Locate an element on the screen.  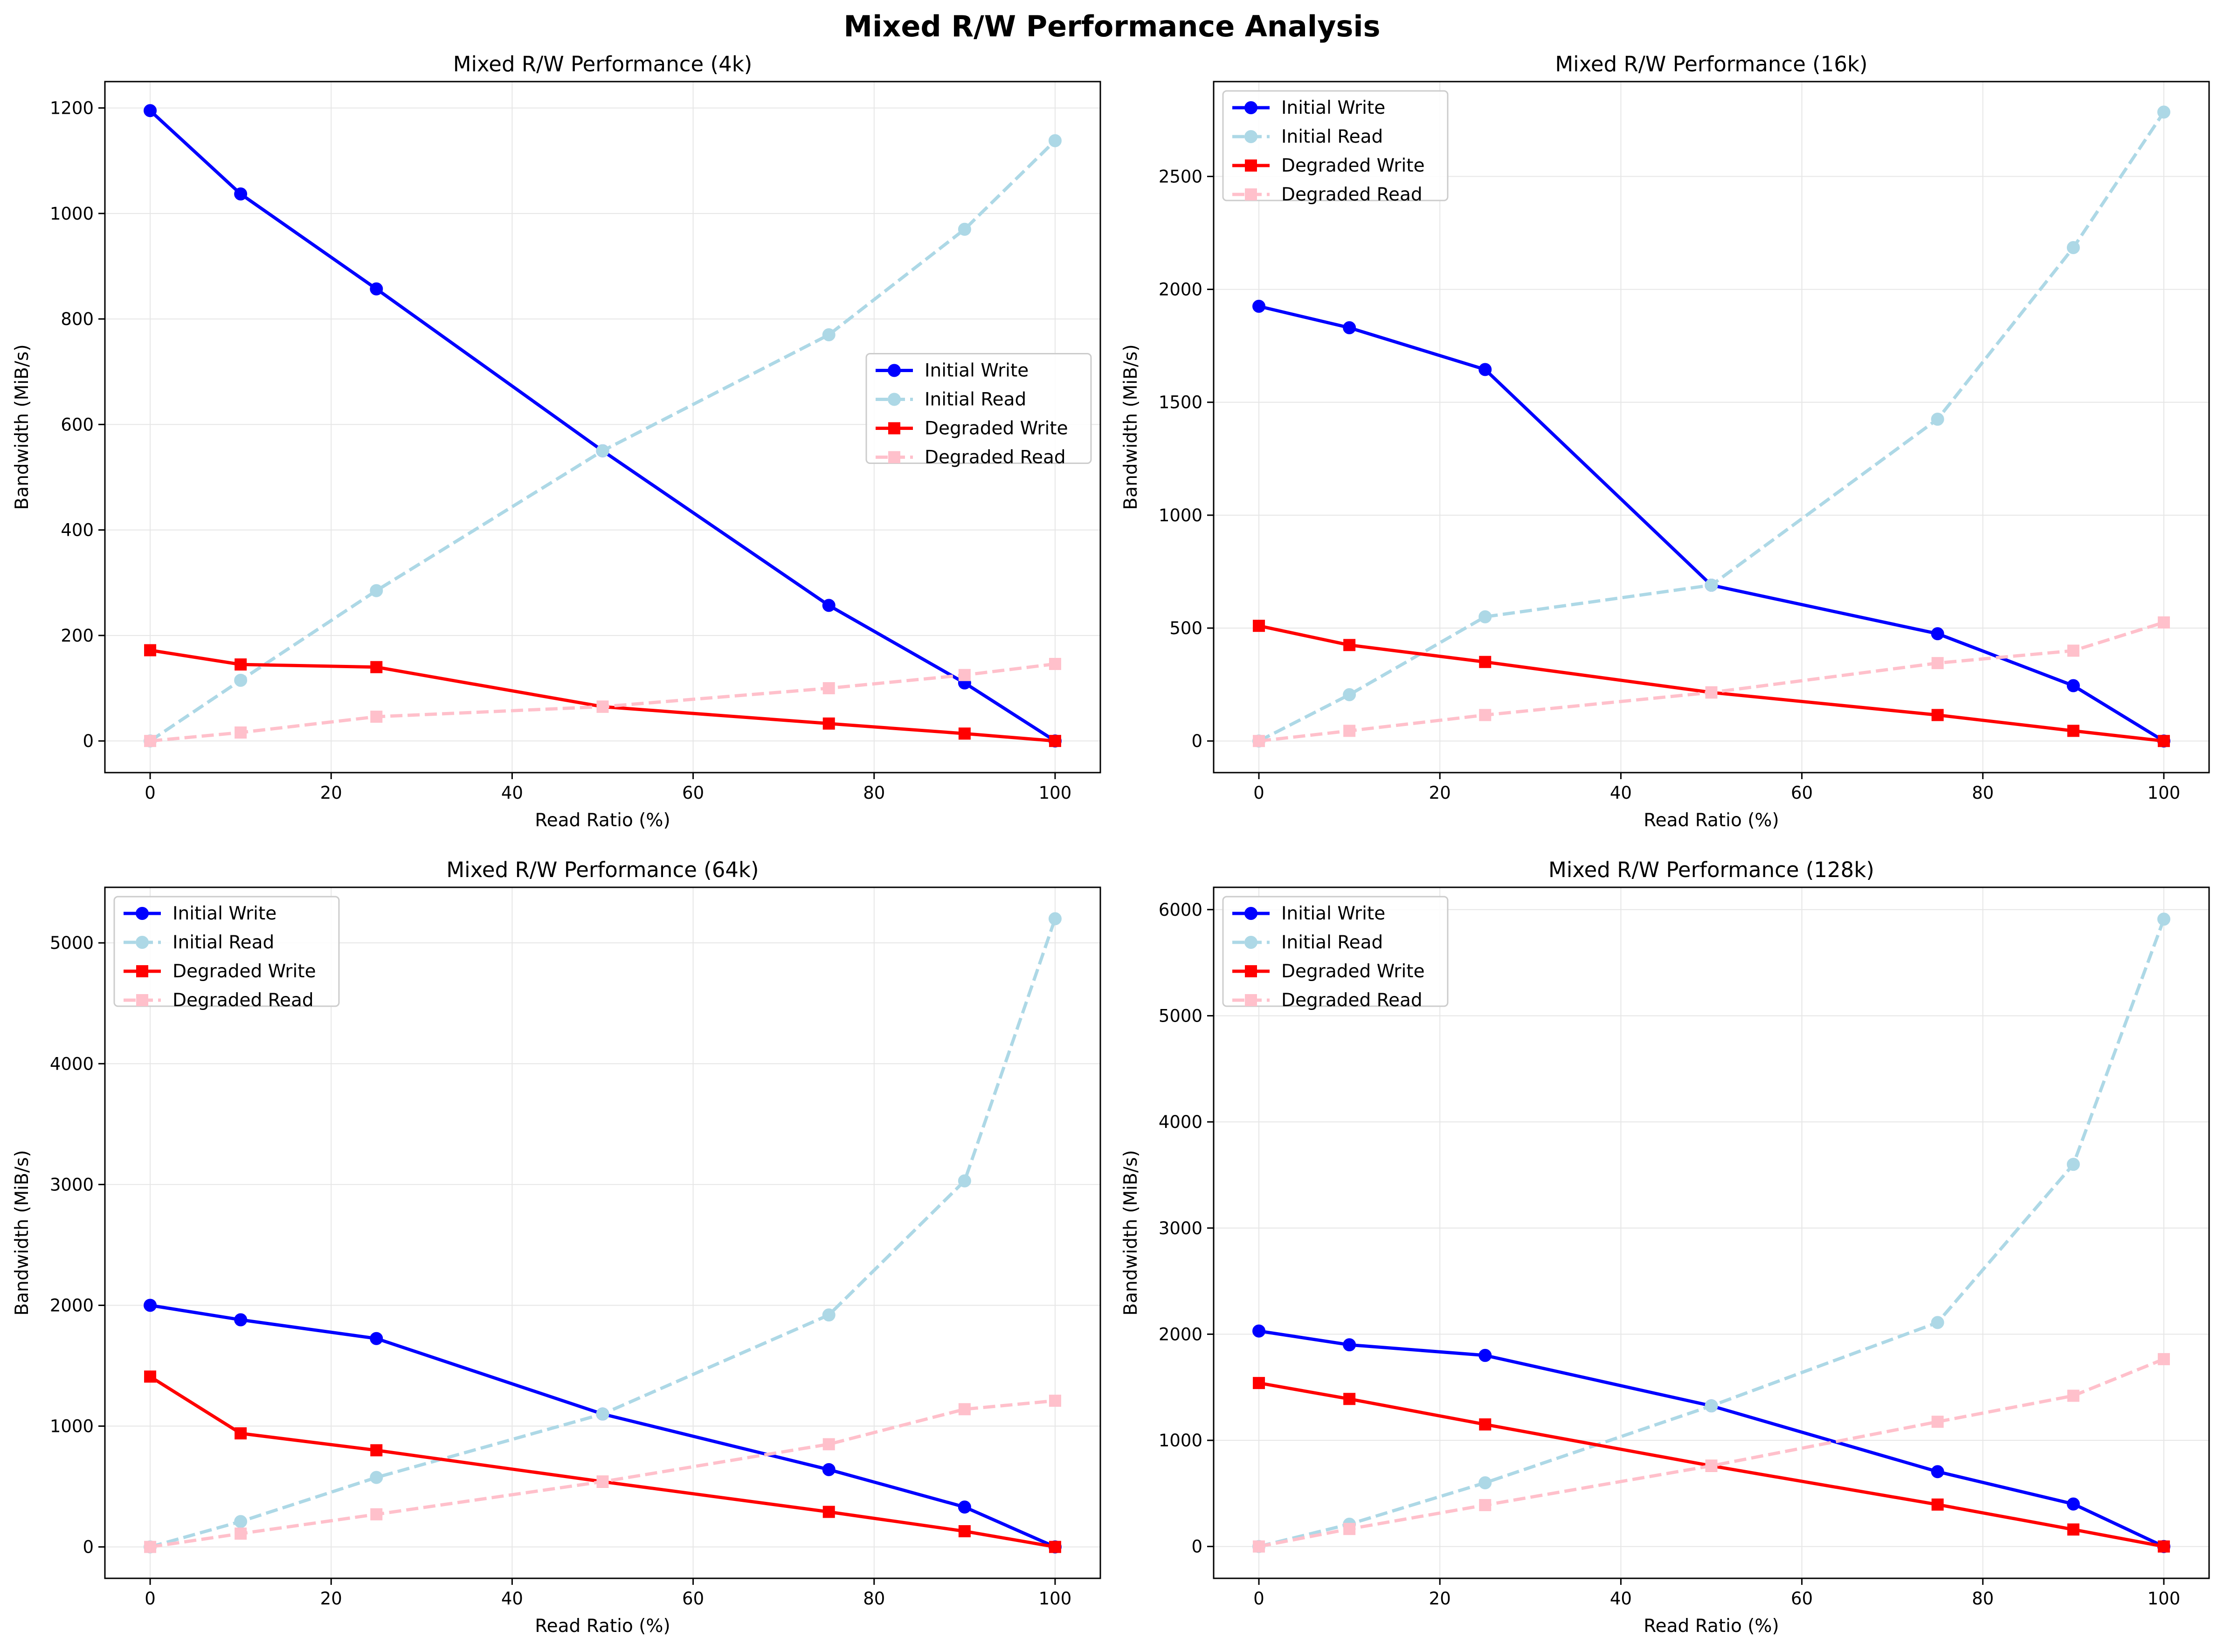
y-tick-label: 5000 is located at coordinates (1180, 1016).